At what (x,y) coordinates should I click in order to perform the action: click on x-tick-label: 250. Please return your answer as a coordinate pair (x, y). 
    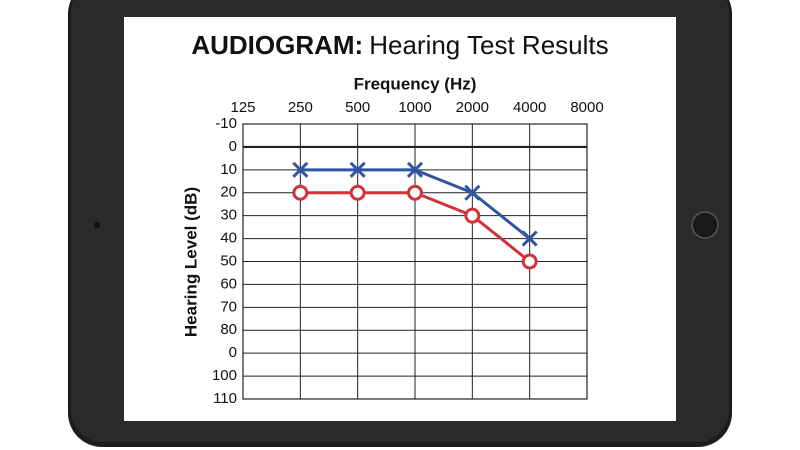
    Looking at the image, I should click on (300, 107).